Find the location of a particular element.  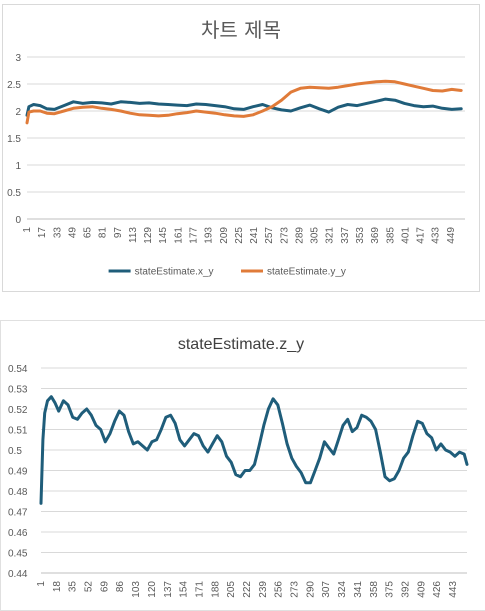

x-tick-label: 353 is located at coordinates (360, 235).